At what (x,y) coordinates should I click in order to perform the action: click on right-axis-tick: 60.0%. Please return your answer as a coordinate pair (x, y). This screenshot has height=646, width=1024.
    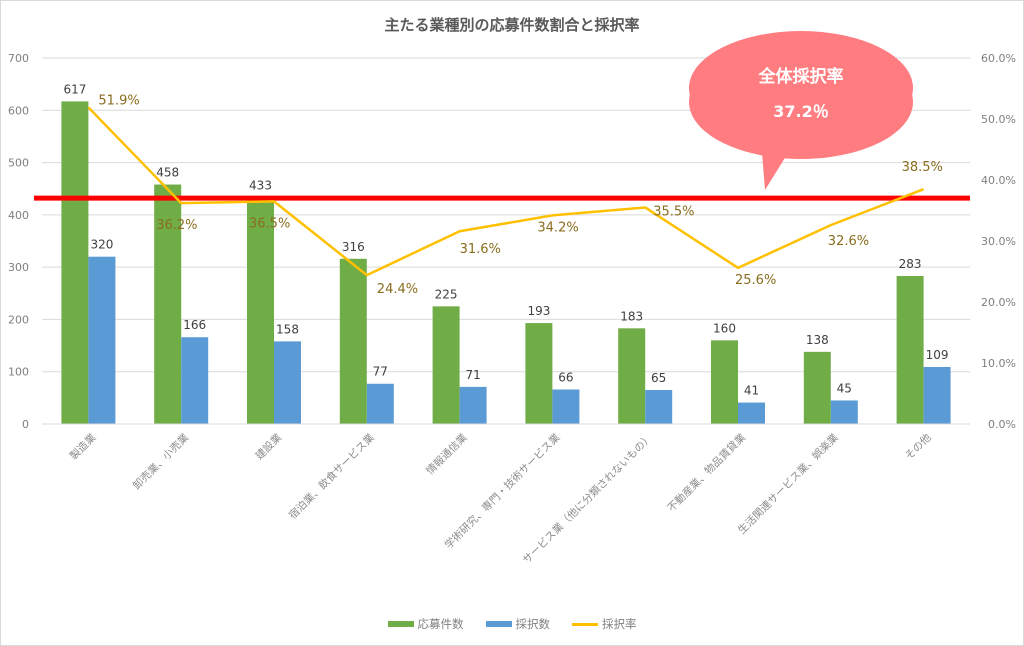
    Looking at the image, I should click on (998, 58).